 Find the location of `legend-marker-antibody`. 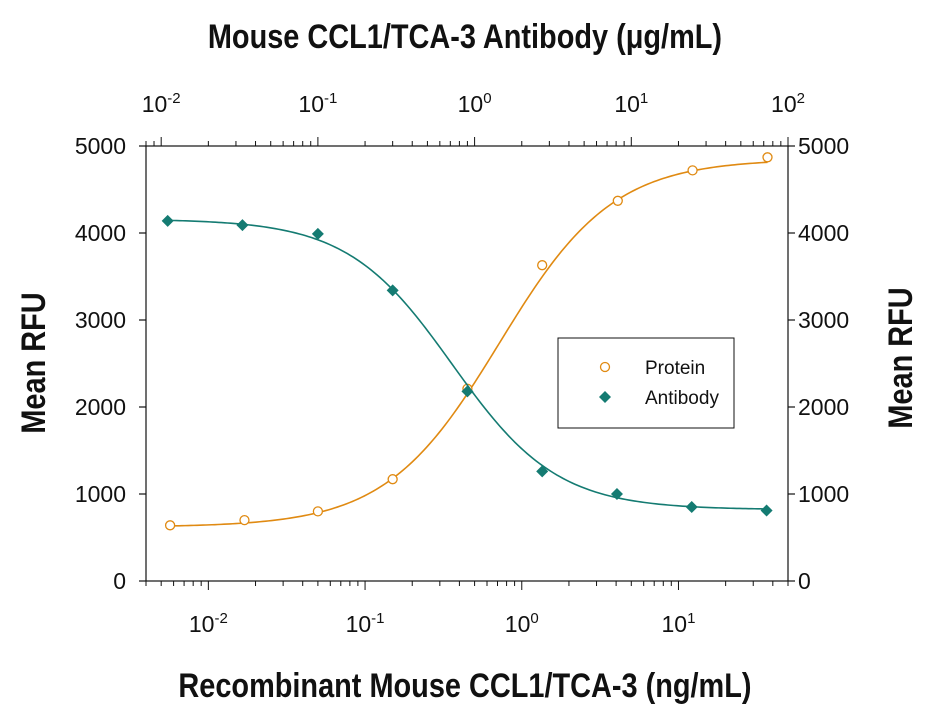

legend-marker-antibody is located at coordinates (605, 397).